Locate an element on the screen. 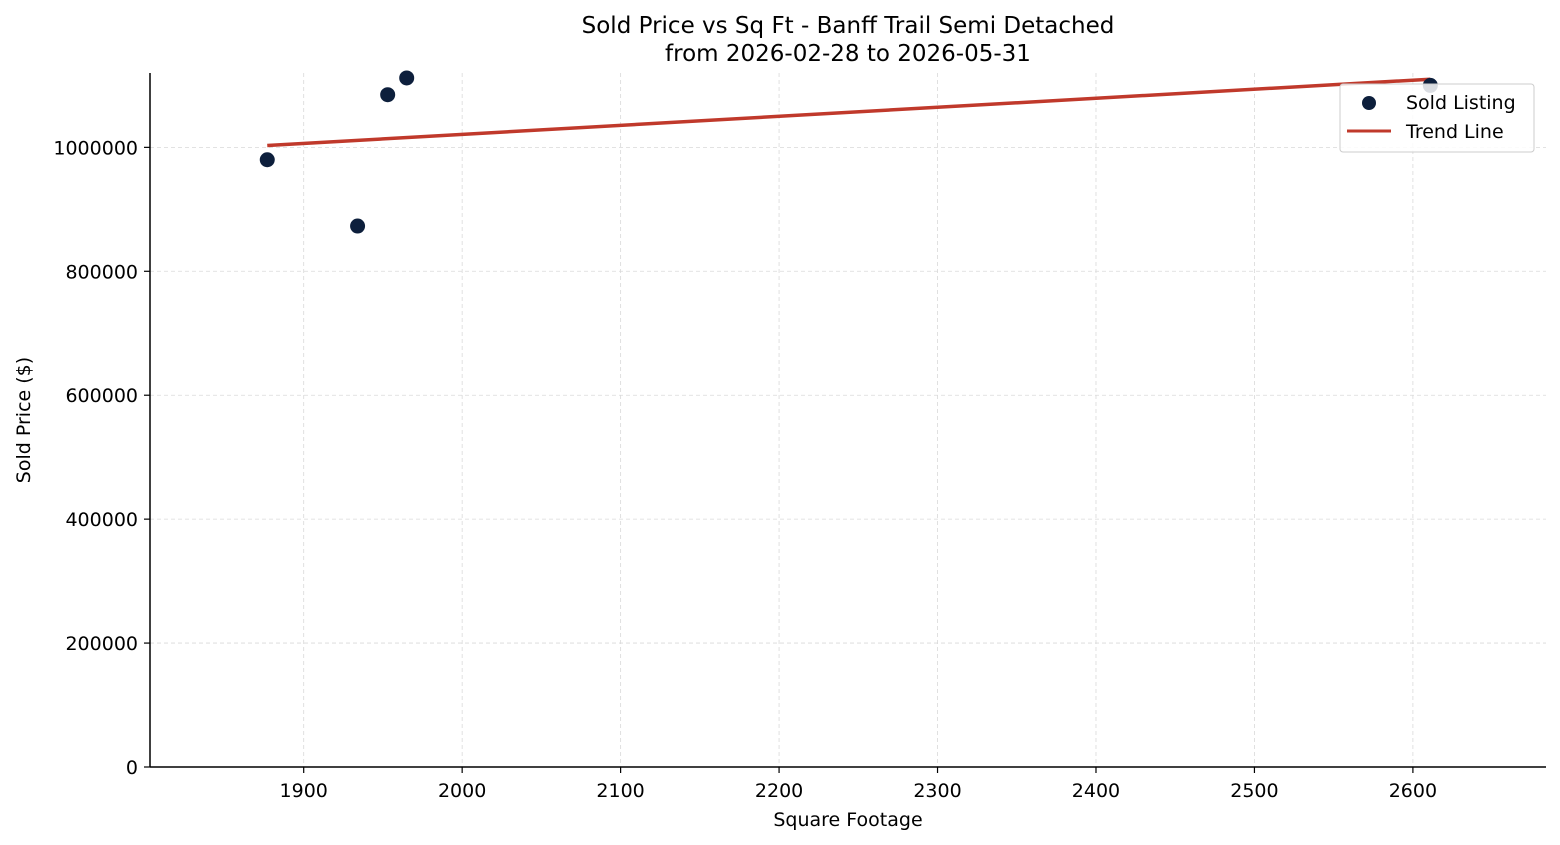  x-tick-label: 2100 is located at coordinates (620, 791).